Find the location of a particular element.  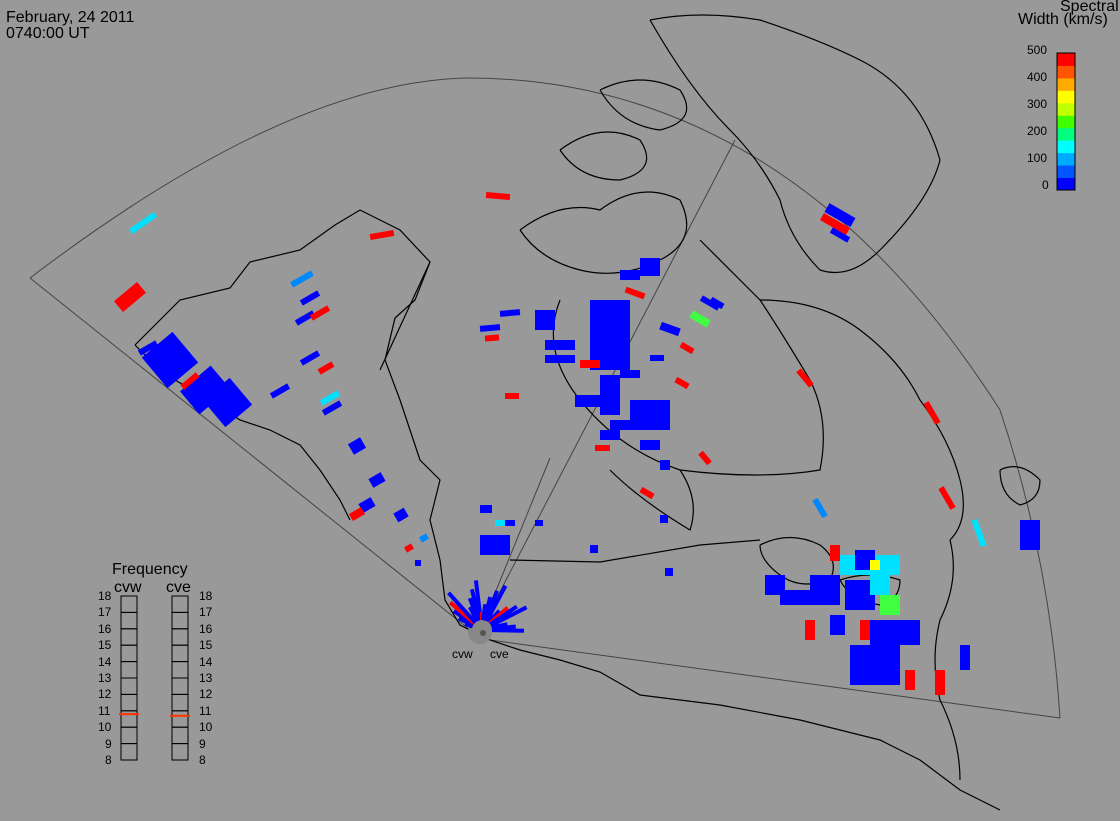

frequency-tick-right: 10 is located at coordinates (206, 727).